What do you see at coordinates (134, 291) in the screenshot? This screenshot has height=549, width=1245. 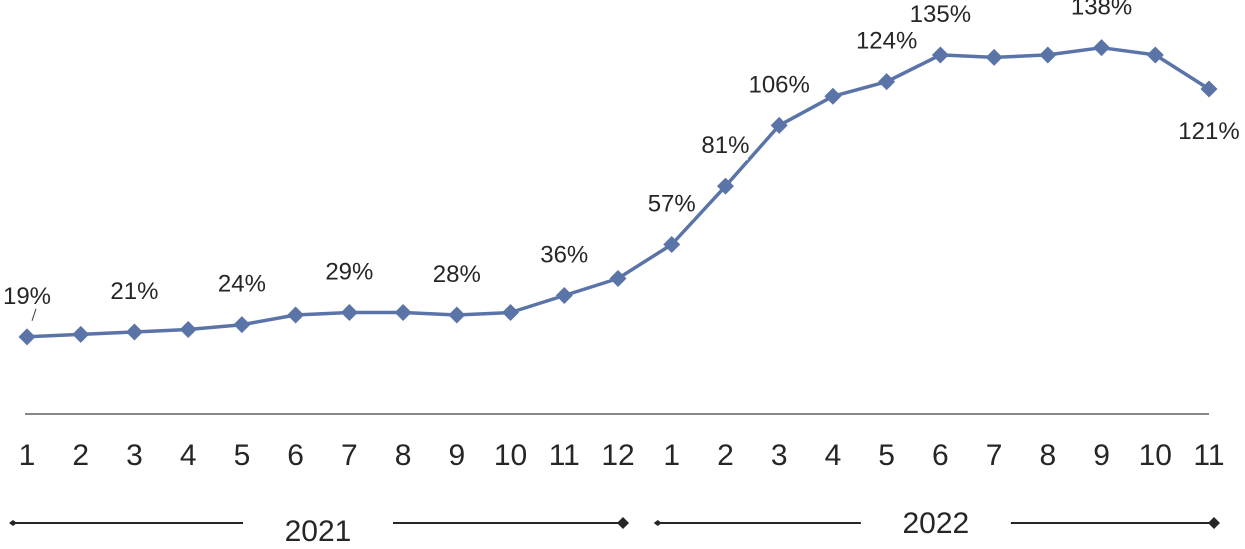 I see `data-label: 21%` at bounding box center [134, 291].